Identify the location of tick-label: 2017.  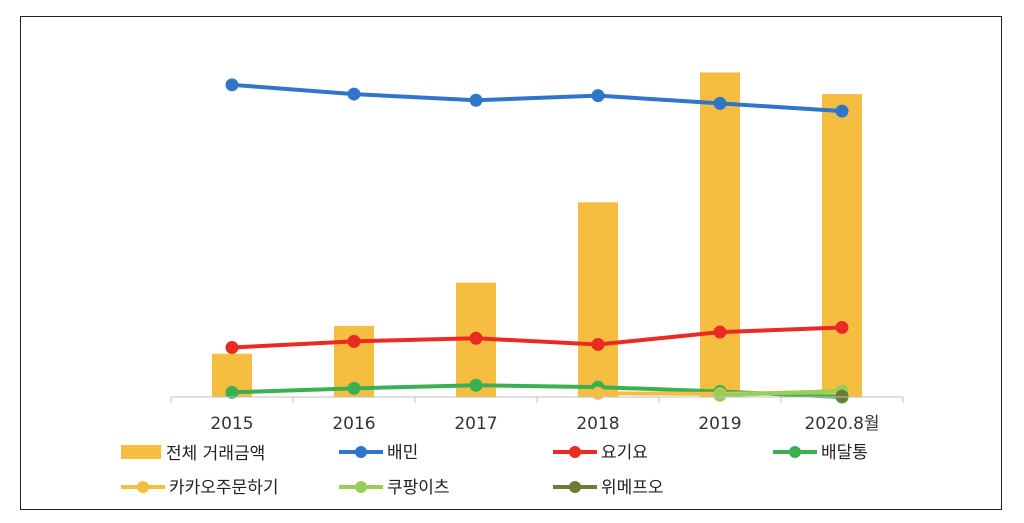
(475, 424).